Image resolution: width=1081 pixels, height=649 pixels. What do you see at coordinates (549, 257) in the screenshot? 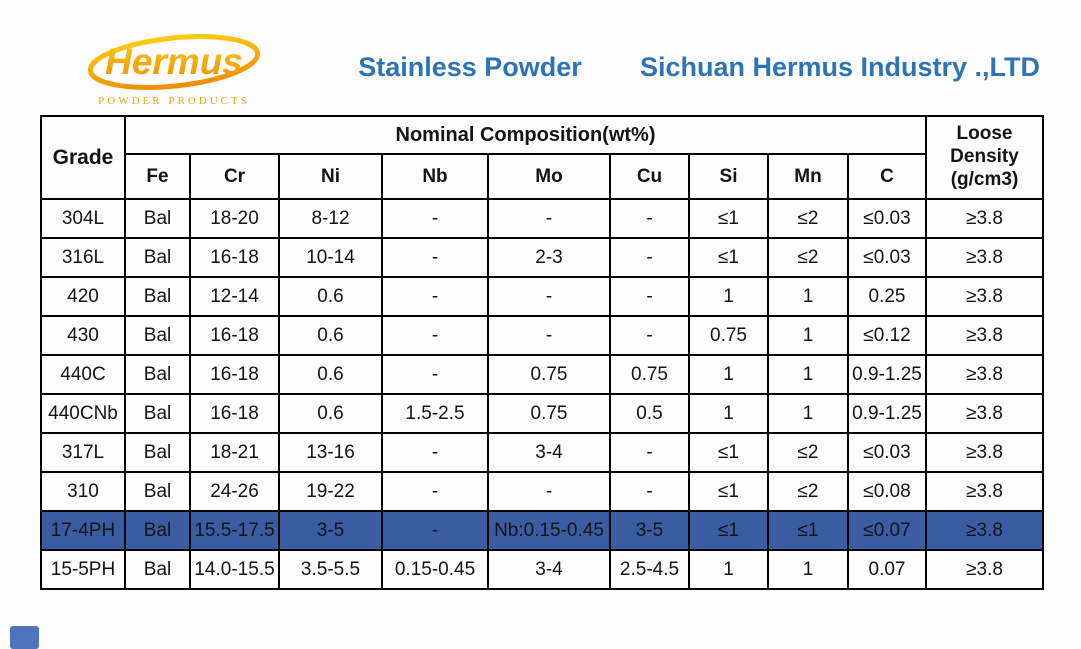
I see `value-cell: 2-3` at bounding box center [549, 257].